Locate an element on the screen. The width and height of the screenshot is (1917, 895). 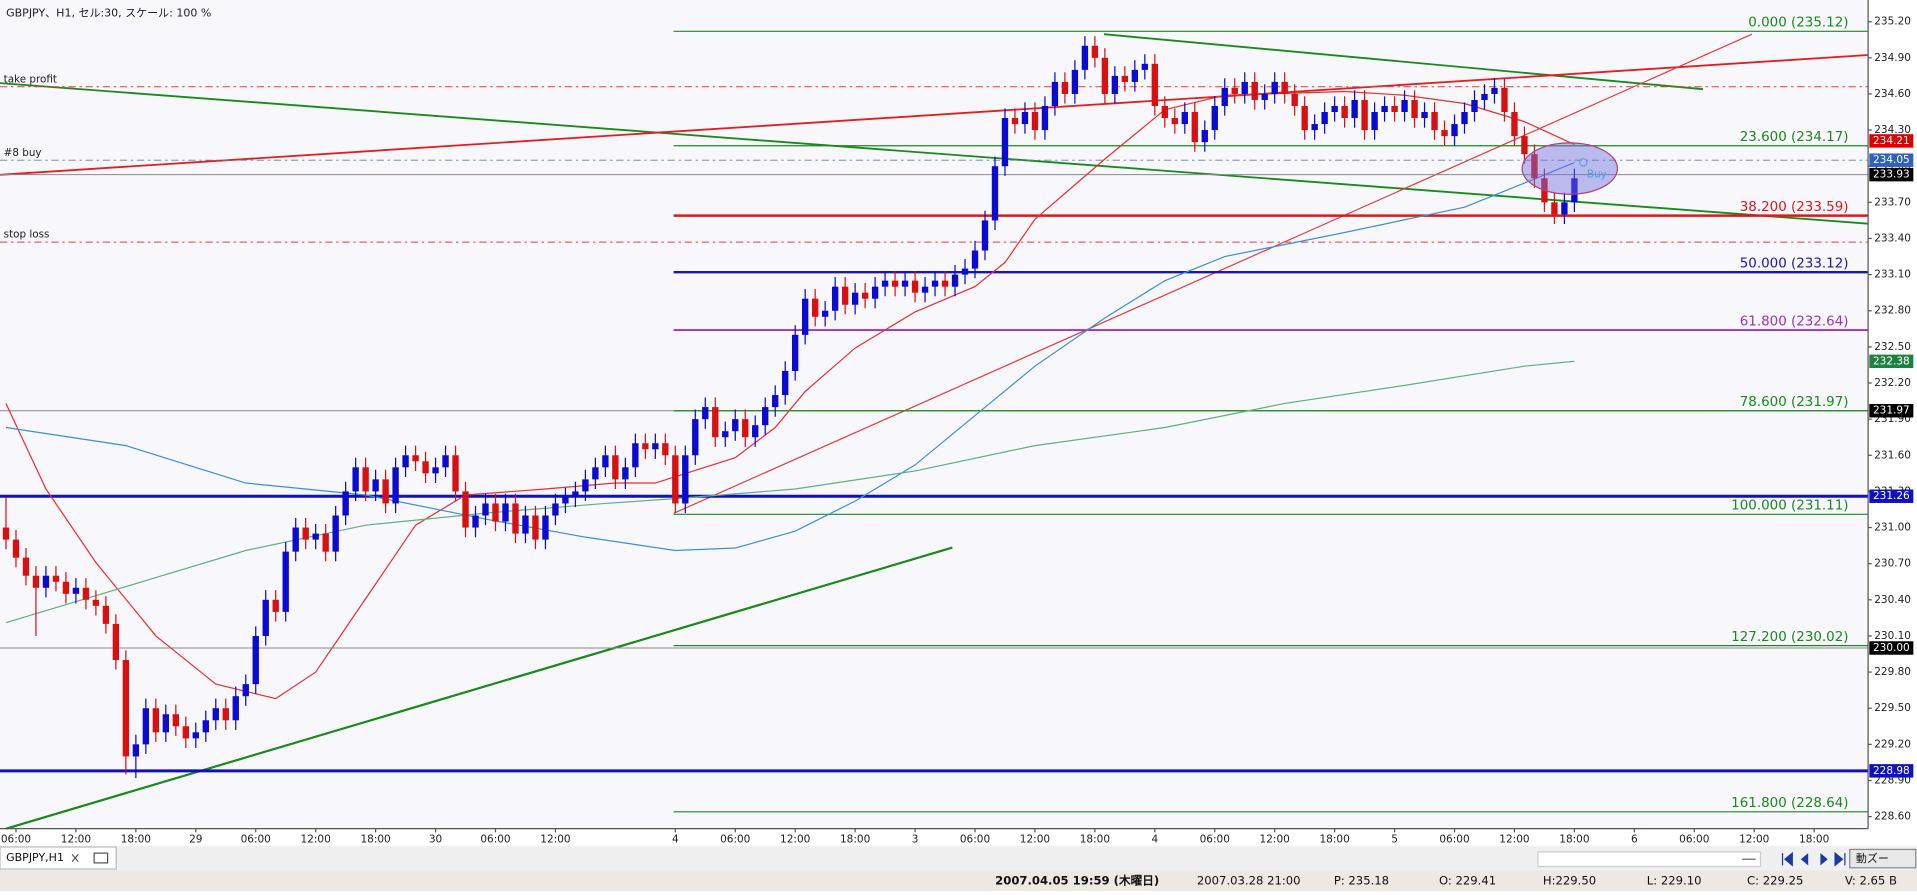
y-tick-label: 230.70 is located at coordinates (1892, 564).